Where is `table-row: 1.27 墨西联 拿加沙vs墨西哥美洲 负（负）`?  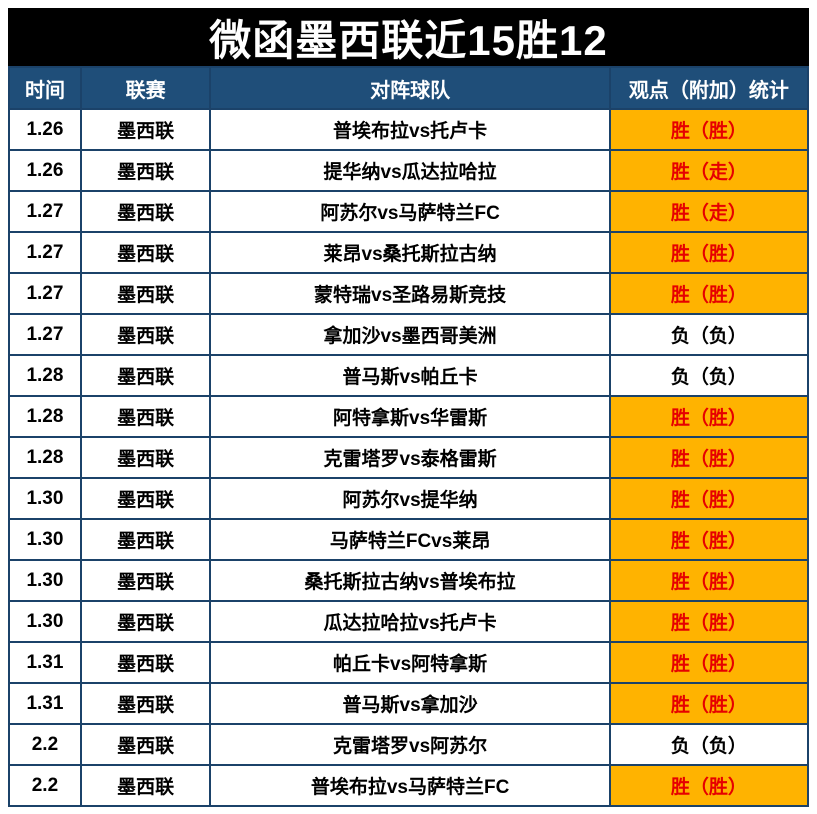
table-row: 1.27 墨西联 拿加沙vs墨西哥美洲 负（负） is located at coordinates (409, 334).